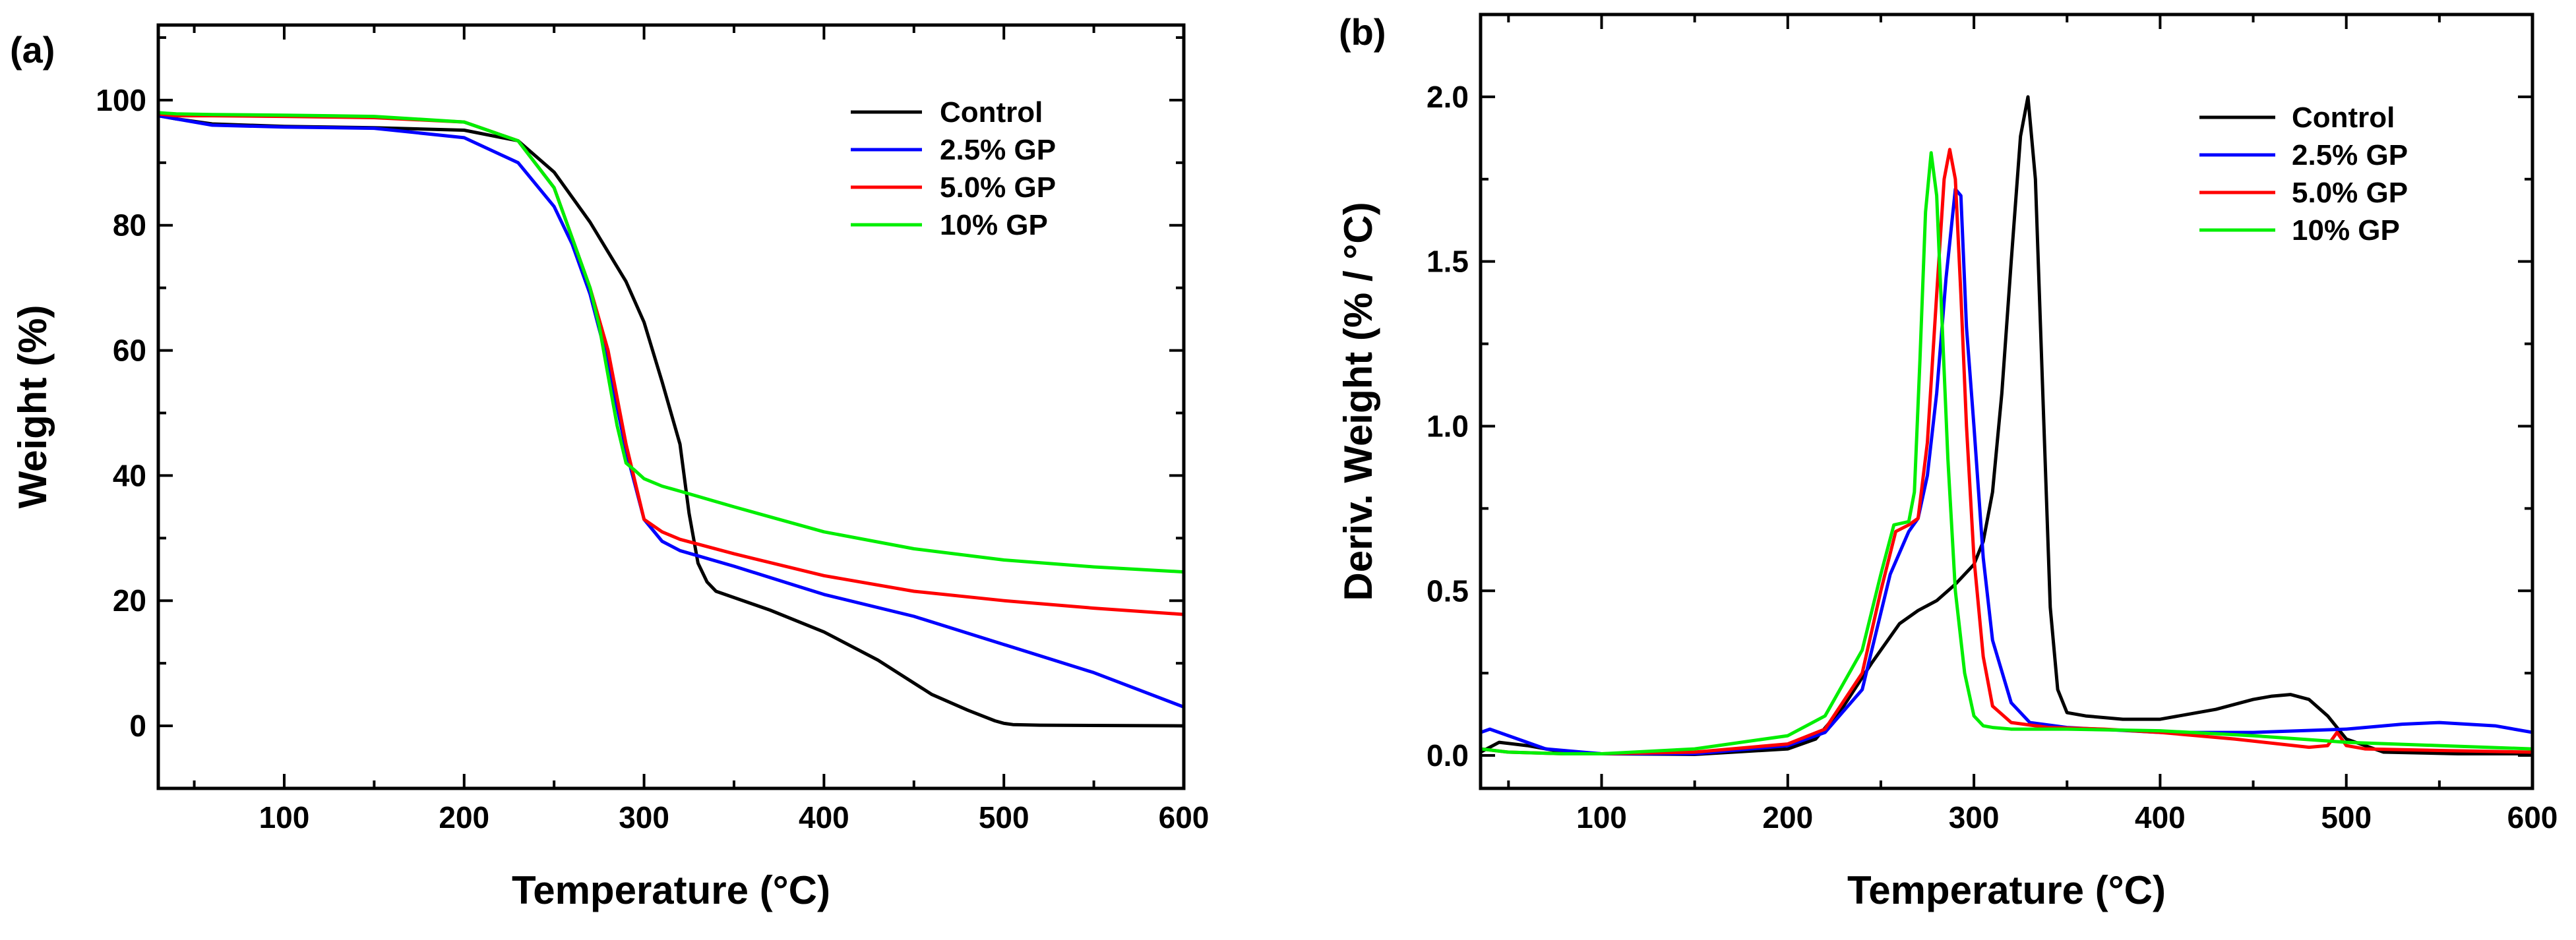  I want to click on y-tick-label: 0.5, so click(1447, 590).